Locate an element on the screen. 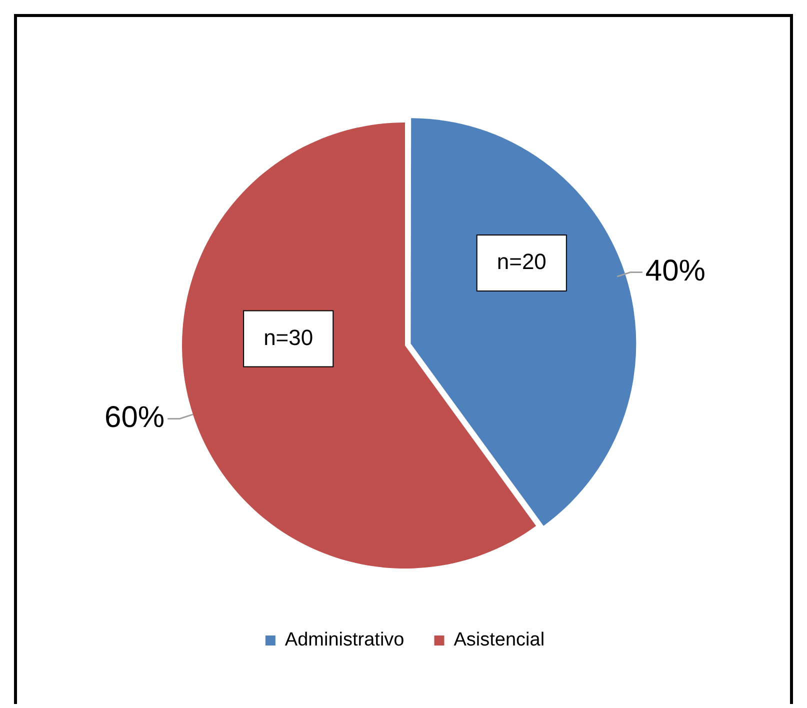  data-label: 40% is located at coordinates (675, 271).